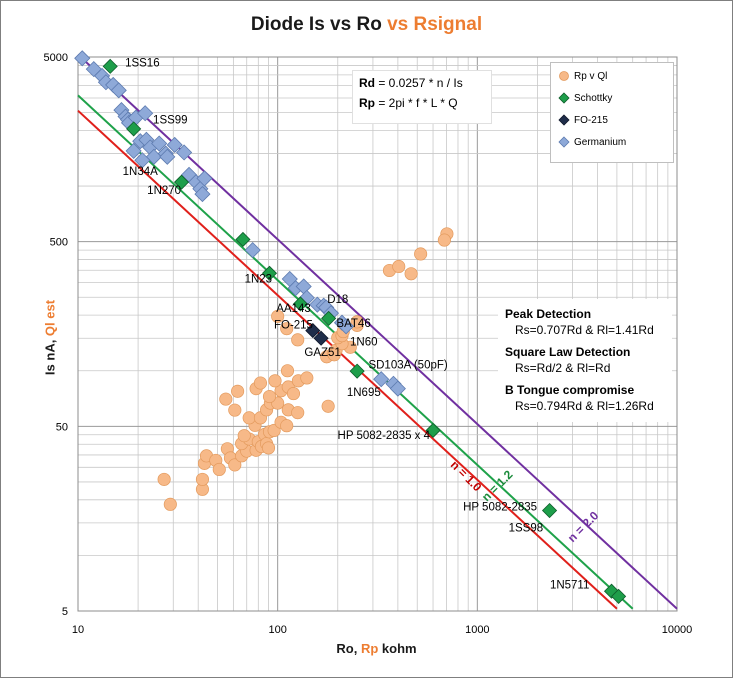 This screenshot has height=678, width=733. What do you see at coordinates (466, 476) in the screenshot?
I see `annotation-label: n = 1.0` at bounding box center [466, 476].